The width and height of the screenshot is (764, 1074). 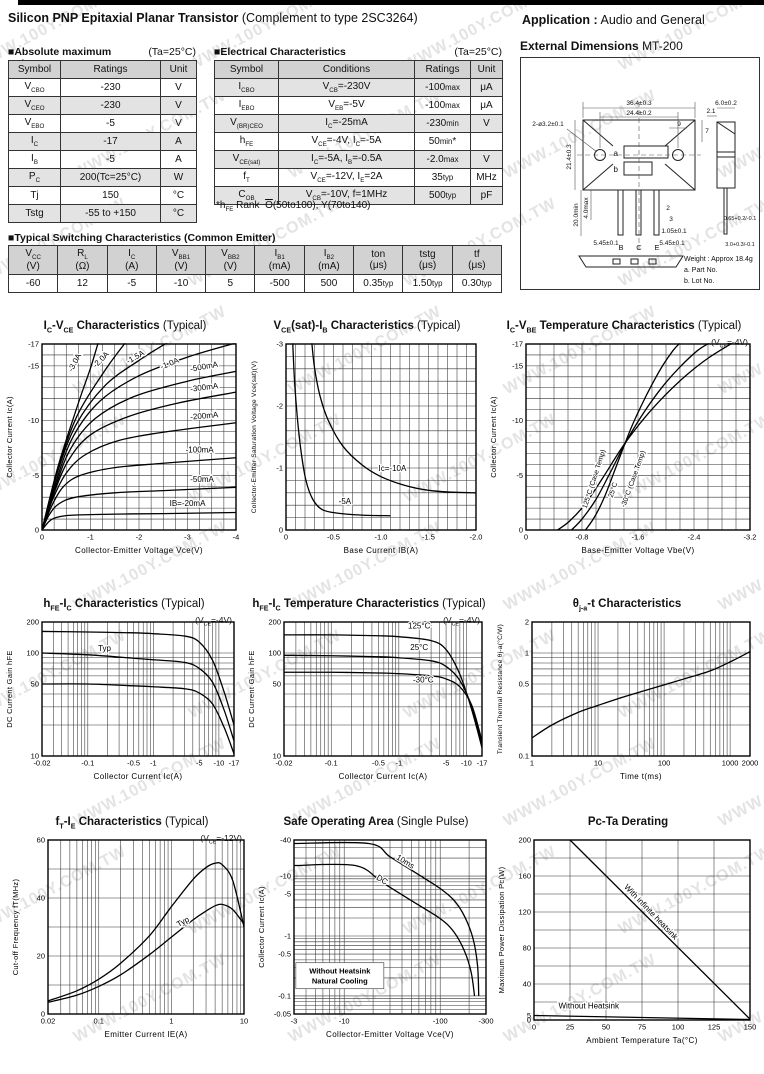 What do you see at coordinates (446, 763) in the screenshot?
I see `svg-text: -5` at bounding box center [446, 763].